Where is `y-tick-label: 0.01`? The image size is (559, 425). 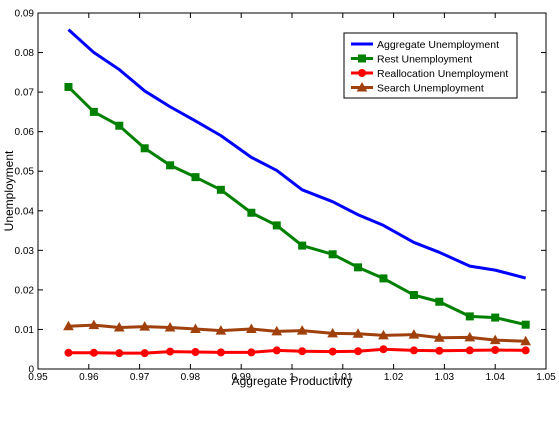 y-tick-label: 0.01 is located at coordinates (25, 330).